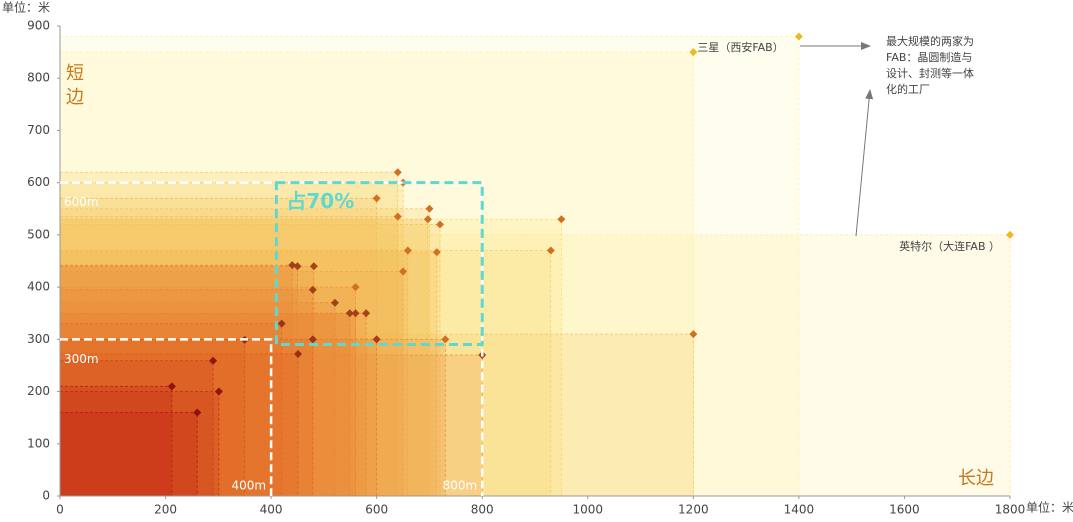 The width and height of the screenshot is (1073, 522). Describe the element at coordinates (379, 264) in the screenshot. I see `highlight-box` at that location.